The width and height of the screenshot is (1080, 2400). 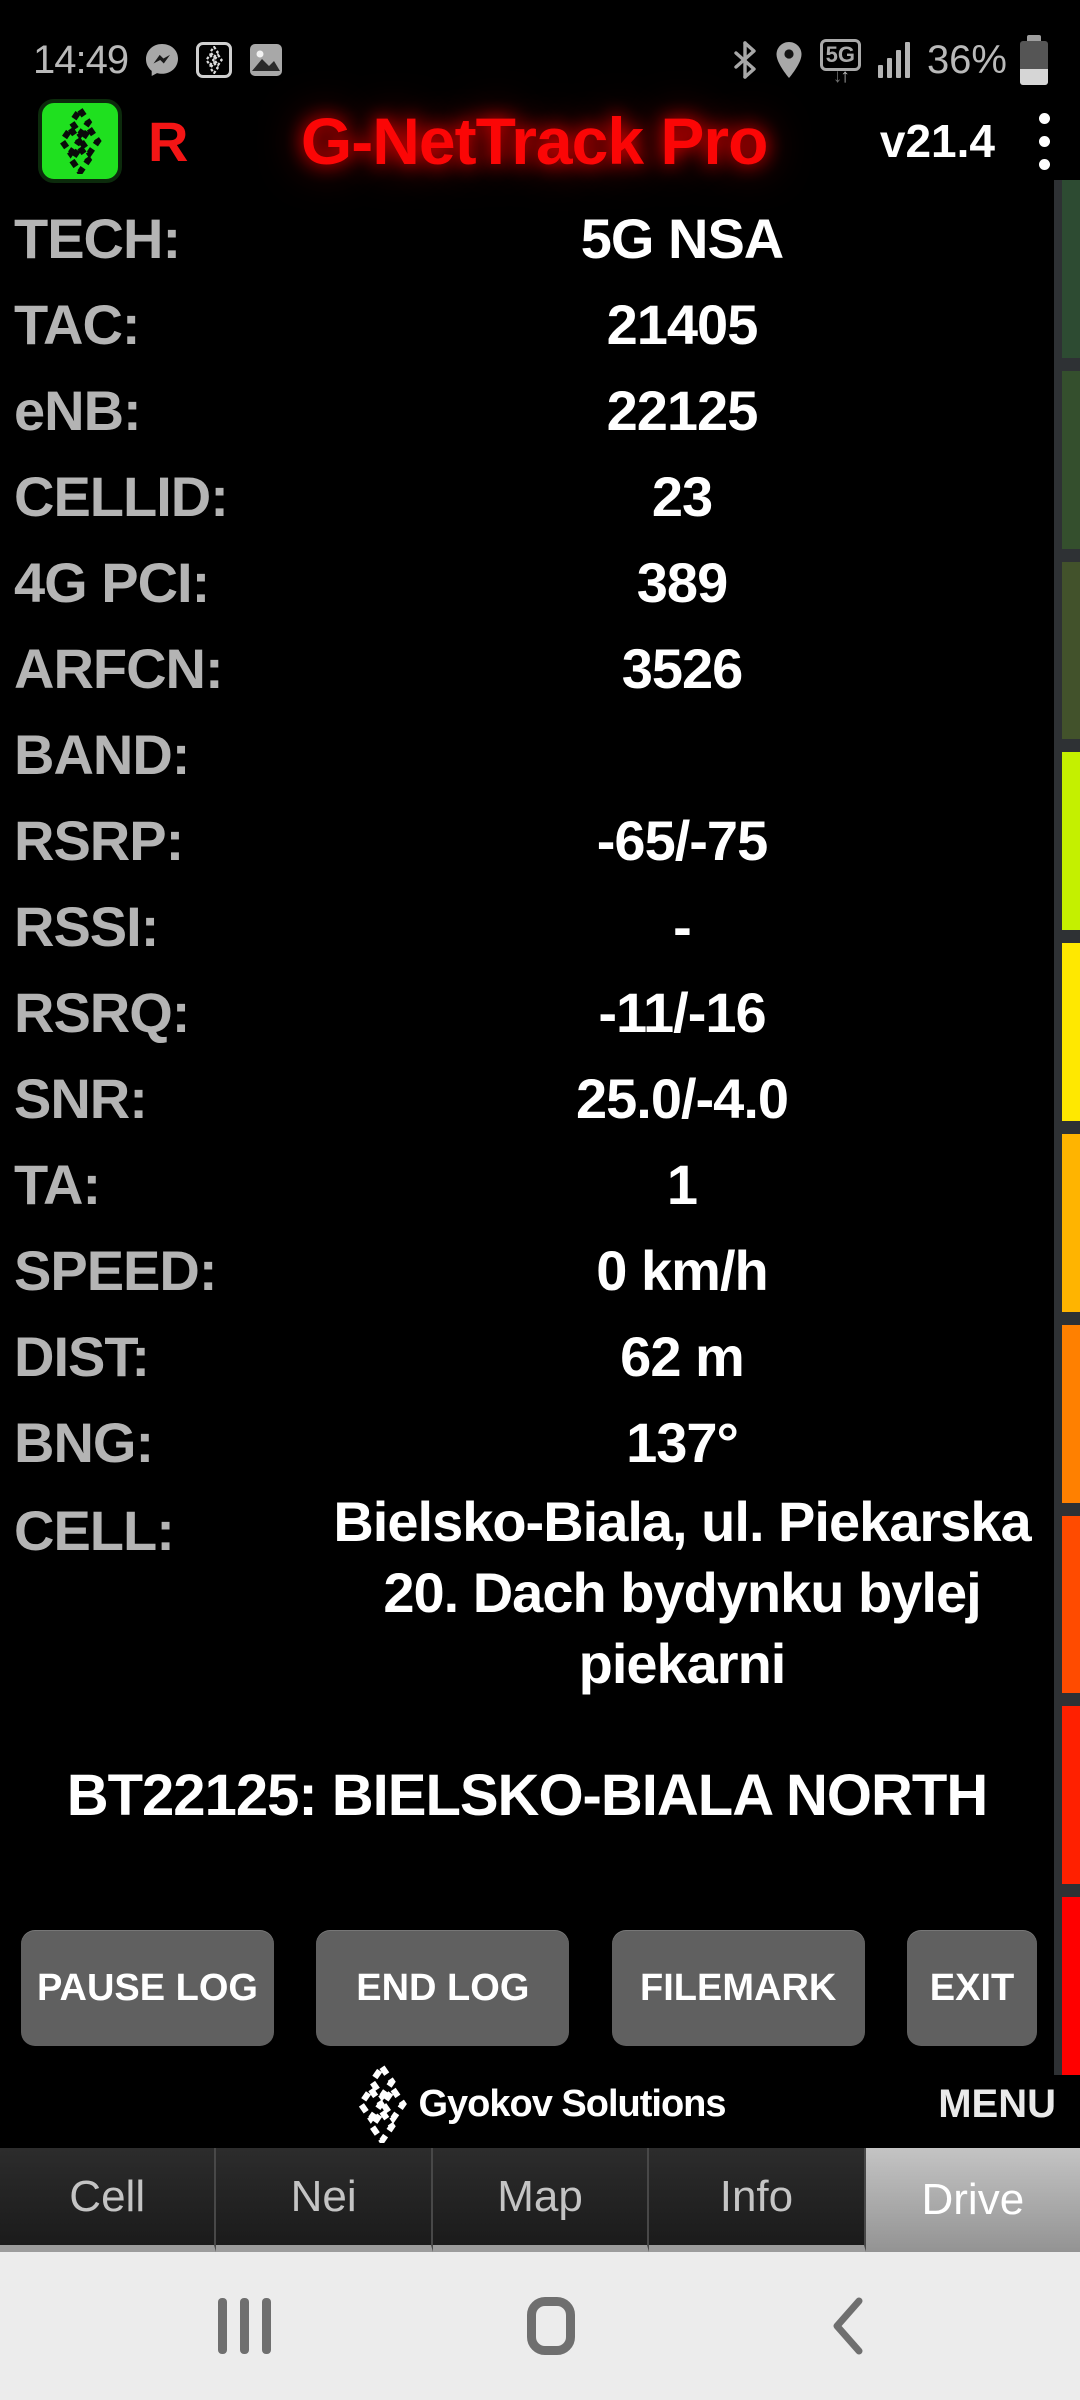 I want to click on signal-scale-rail, so click(x=1067, y=1127).